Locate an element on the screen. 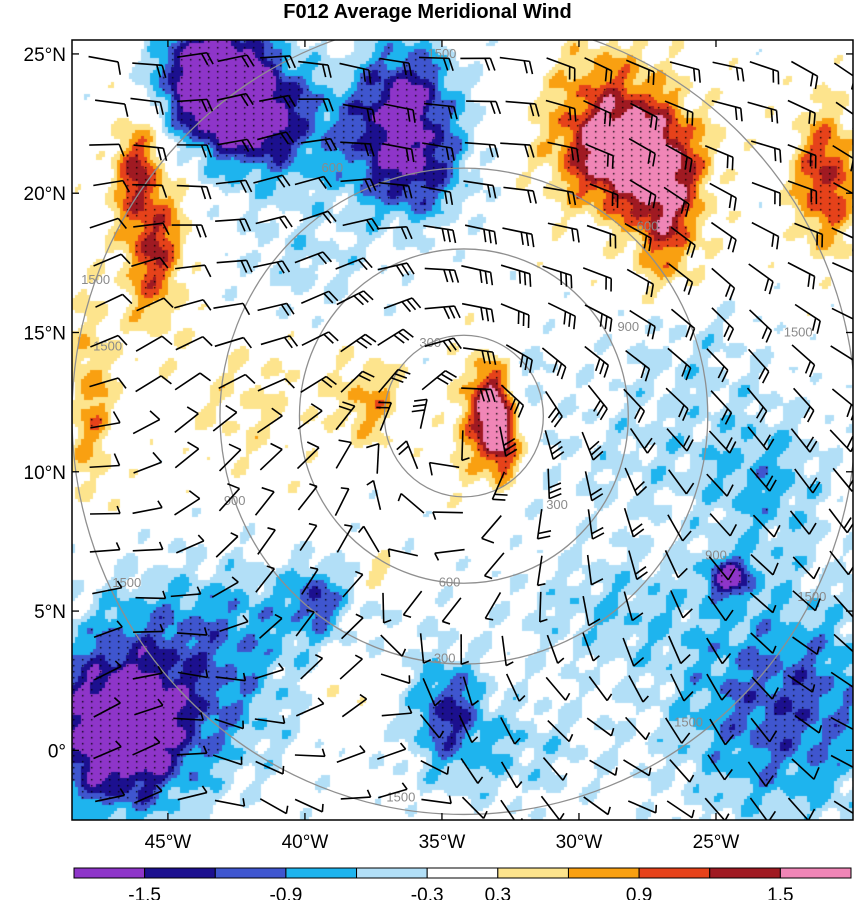 This screenshot has width=855, height=900. y-tick-label: 25°N is located at coordinates (45, 55).